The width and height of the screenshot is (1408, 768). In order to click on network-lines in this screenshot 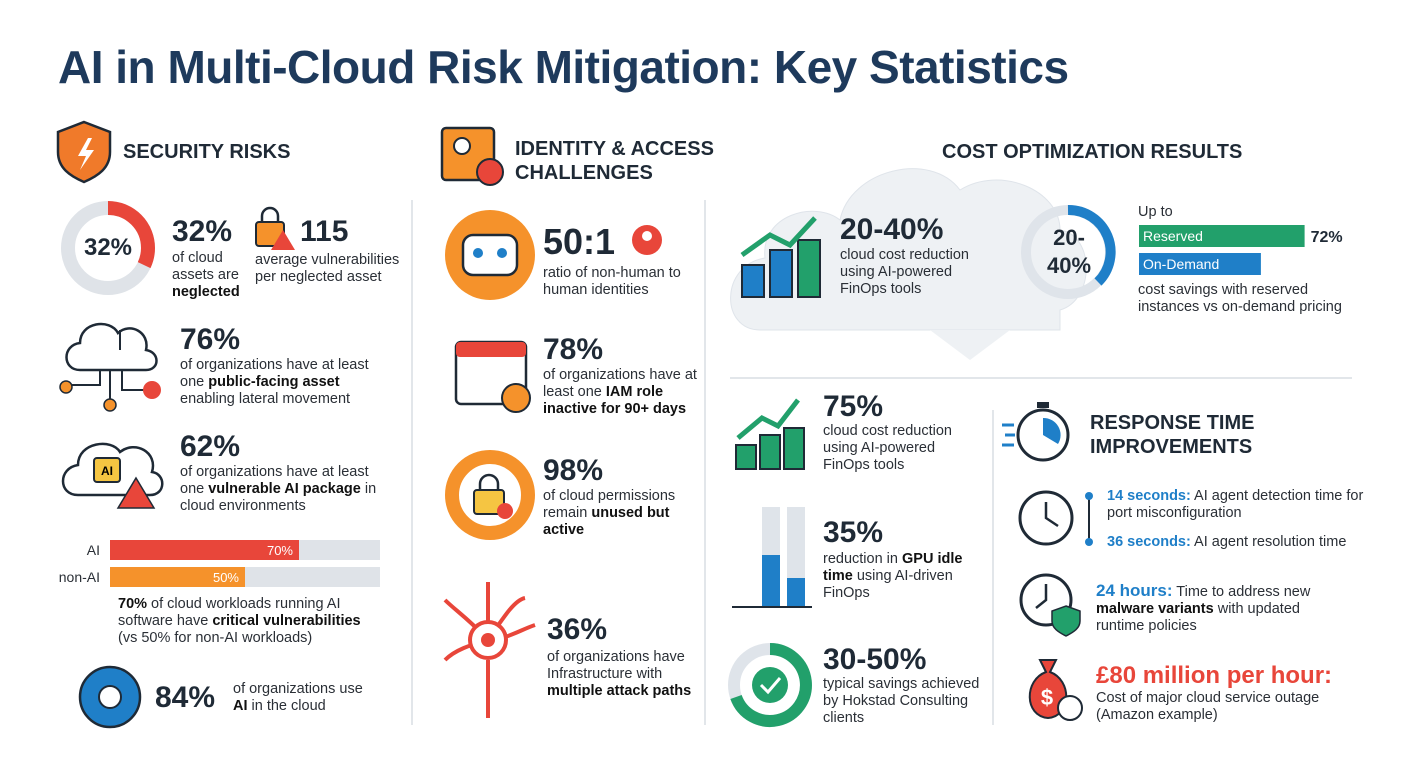, I will do `click(107, 367)`.